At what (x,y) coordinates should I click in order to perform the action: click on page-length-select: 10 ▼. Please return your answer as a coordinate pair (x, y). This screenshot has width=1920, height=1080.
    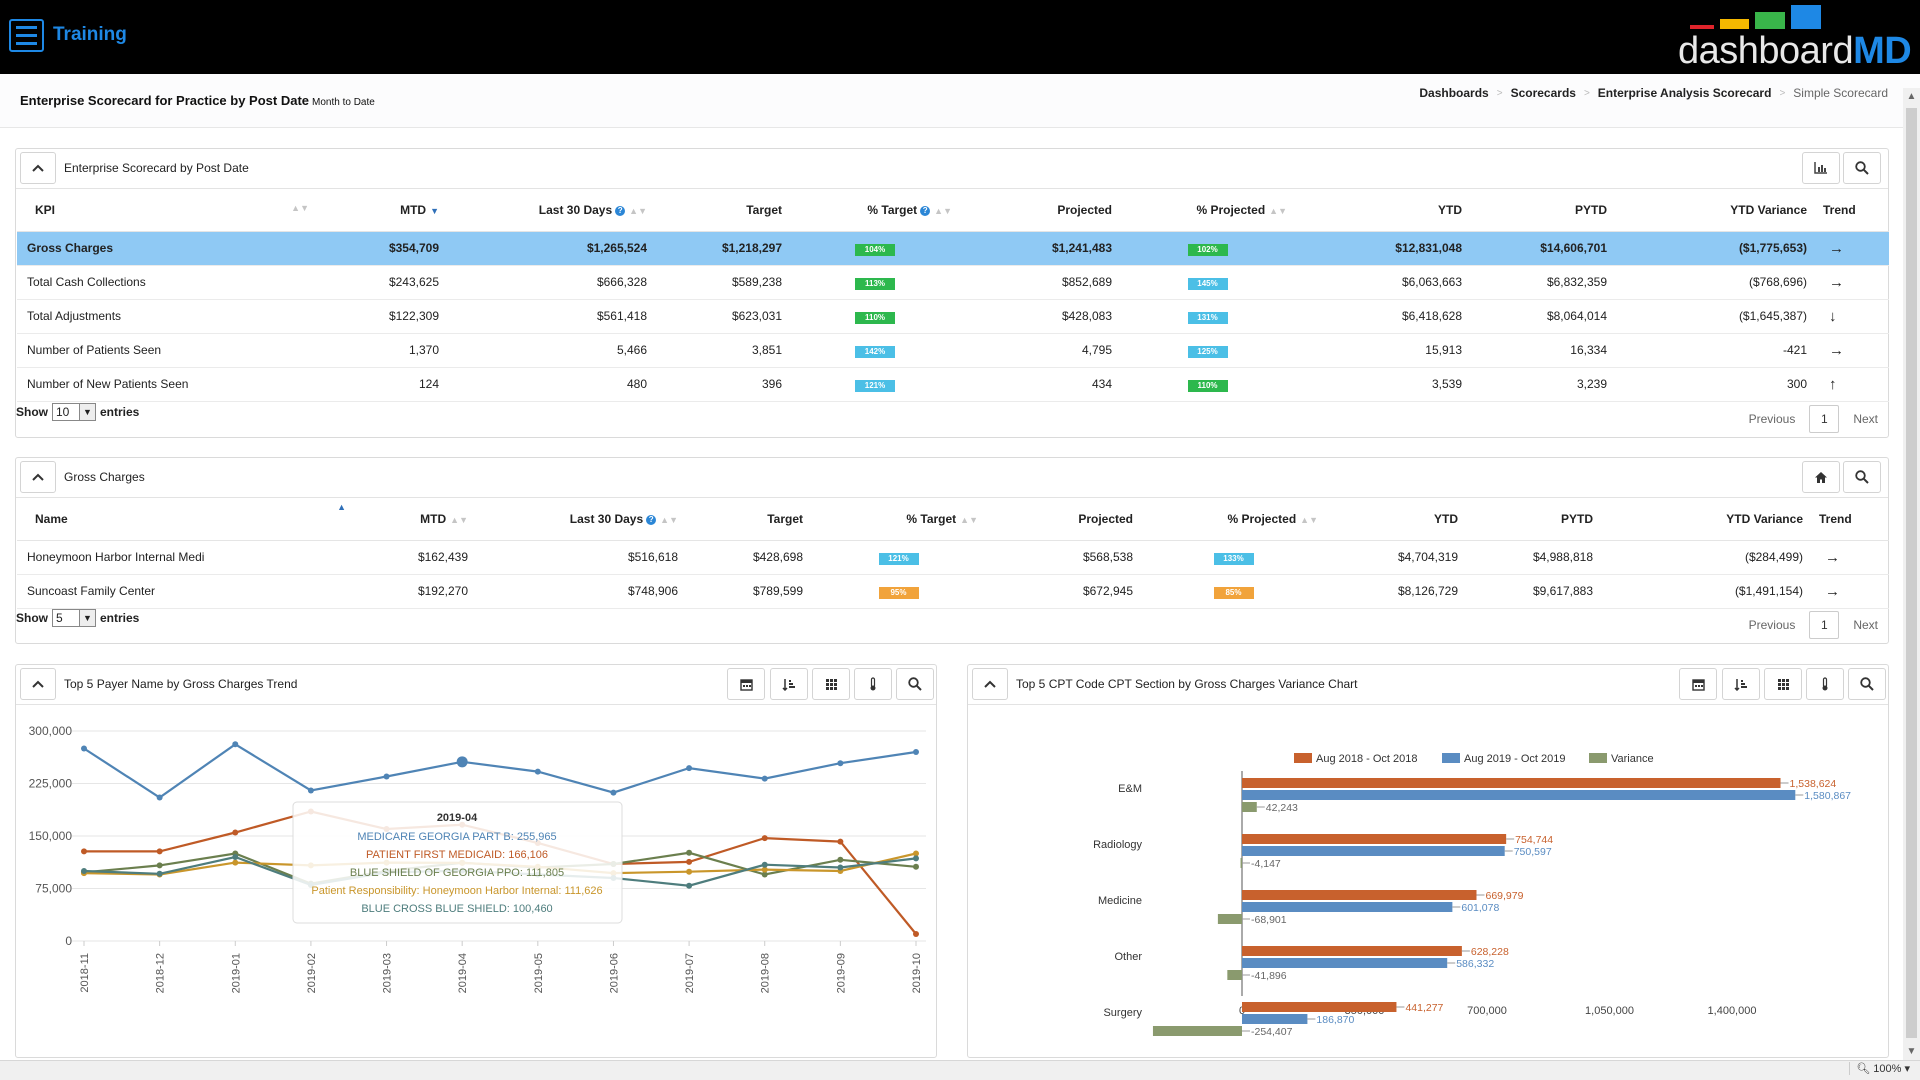
    Looking at the image, I should click on (74, 412).